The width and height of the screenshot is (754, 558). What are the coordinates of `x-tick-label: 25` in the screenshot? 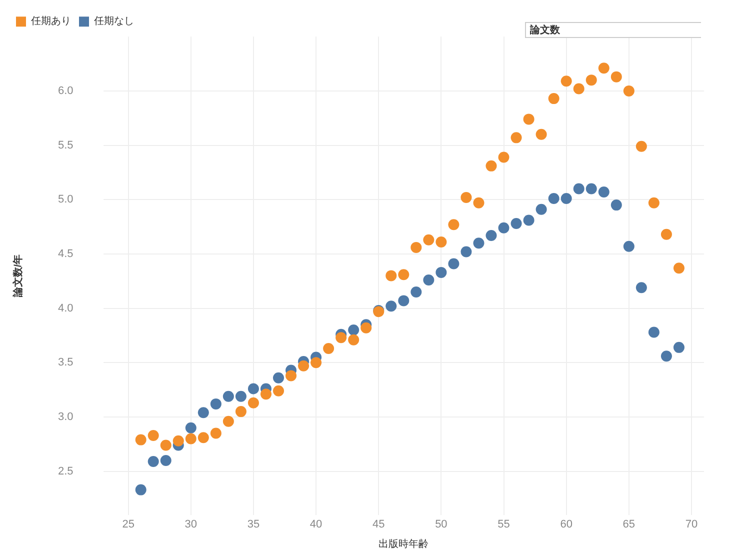 It's located at (128, 524).